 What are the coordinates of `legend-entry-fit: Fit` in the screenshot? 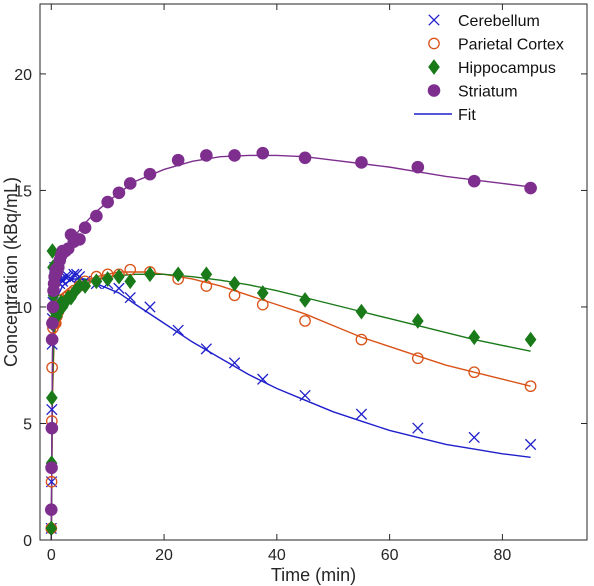 It's located at (445, 115).